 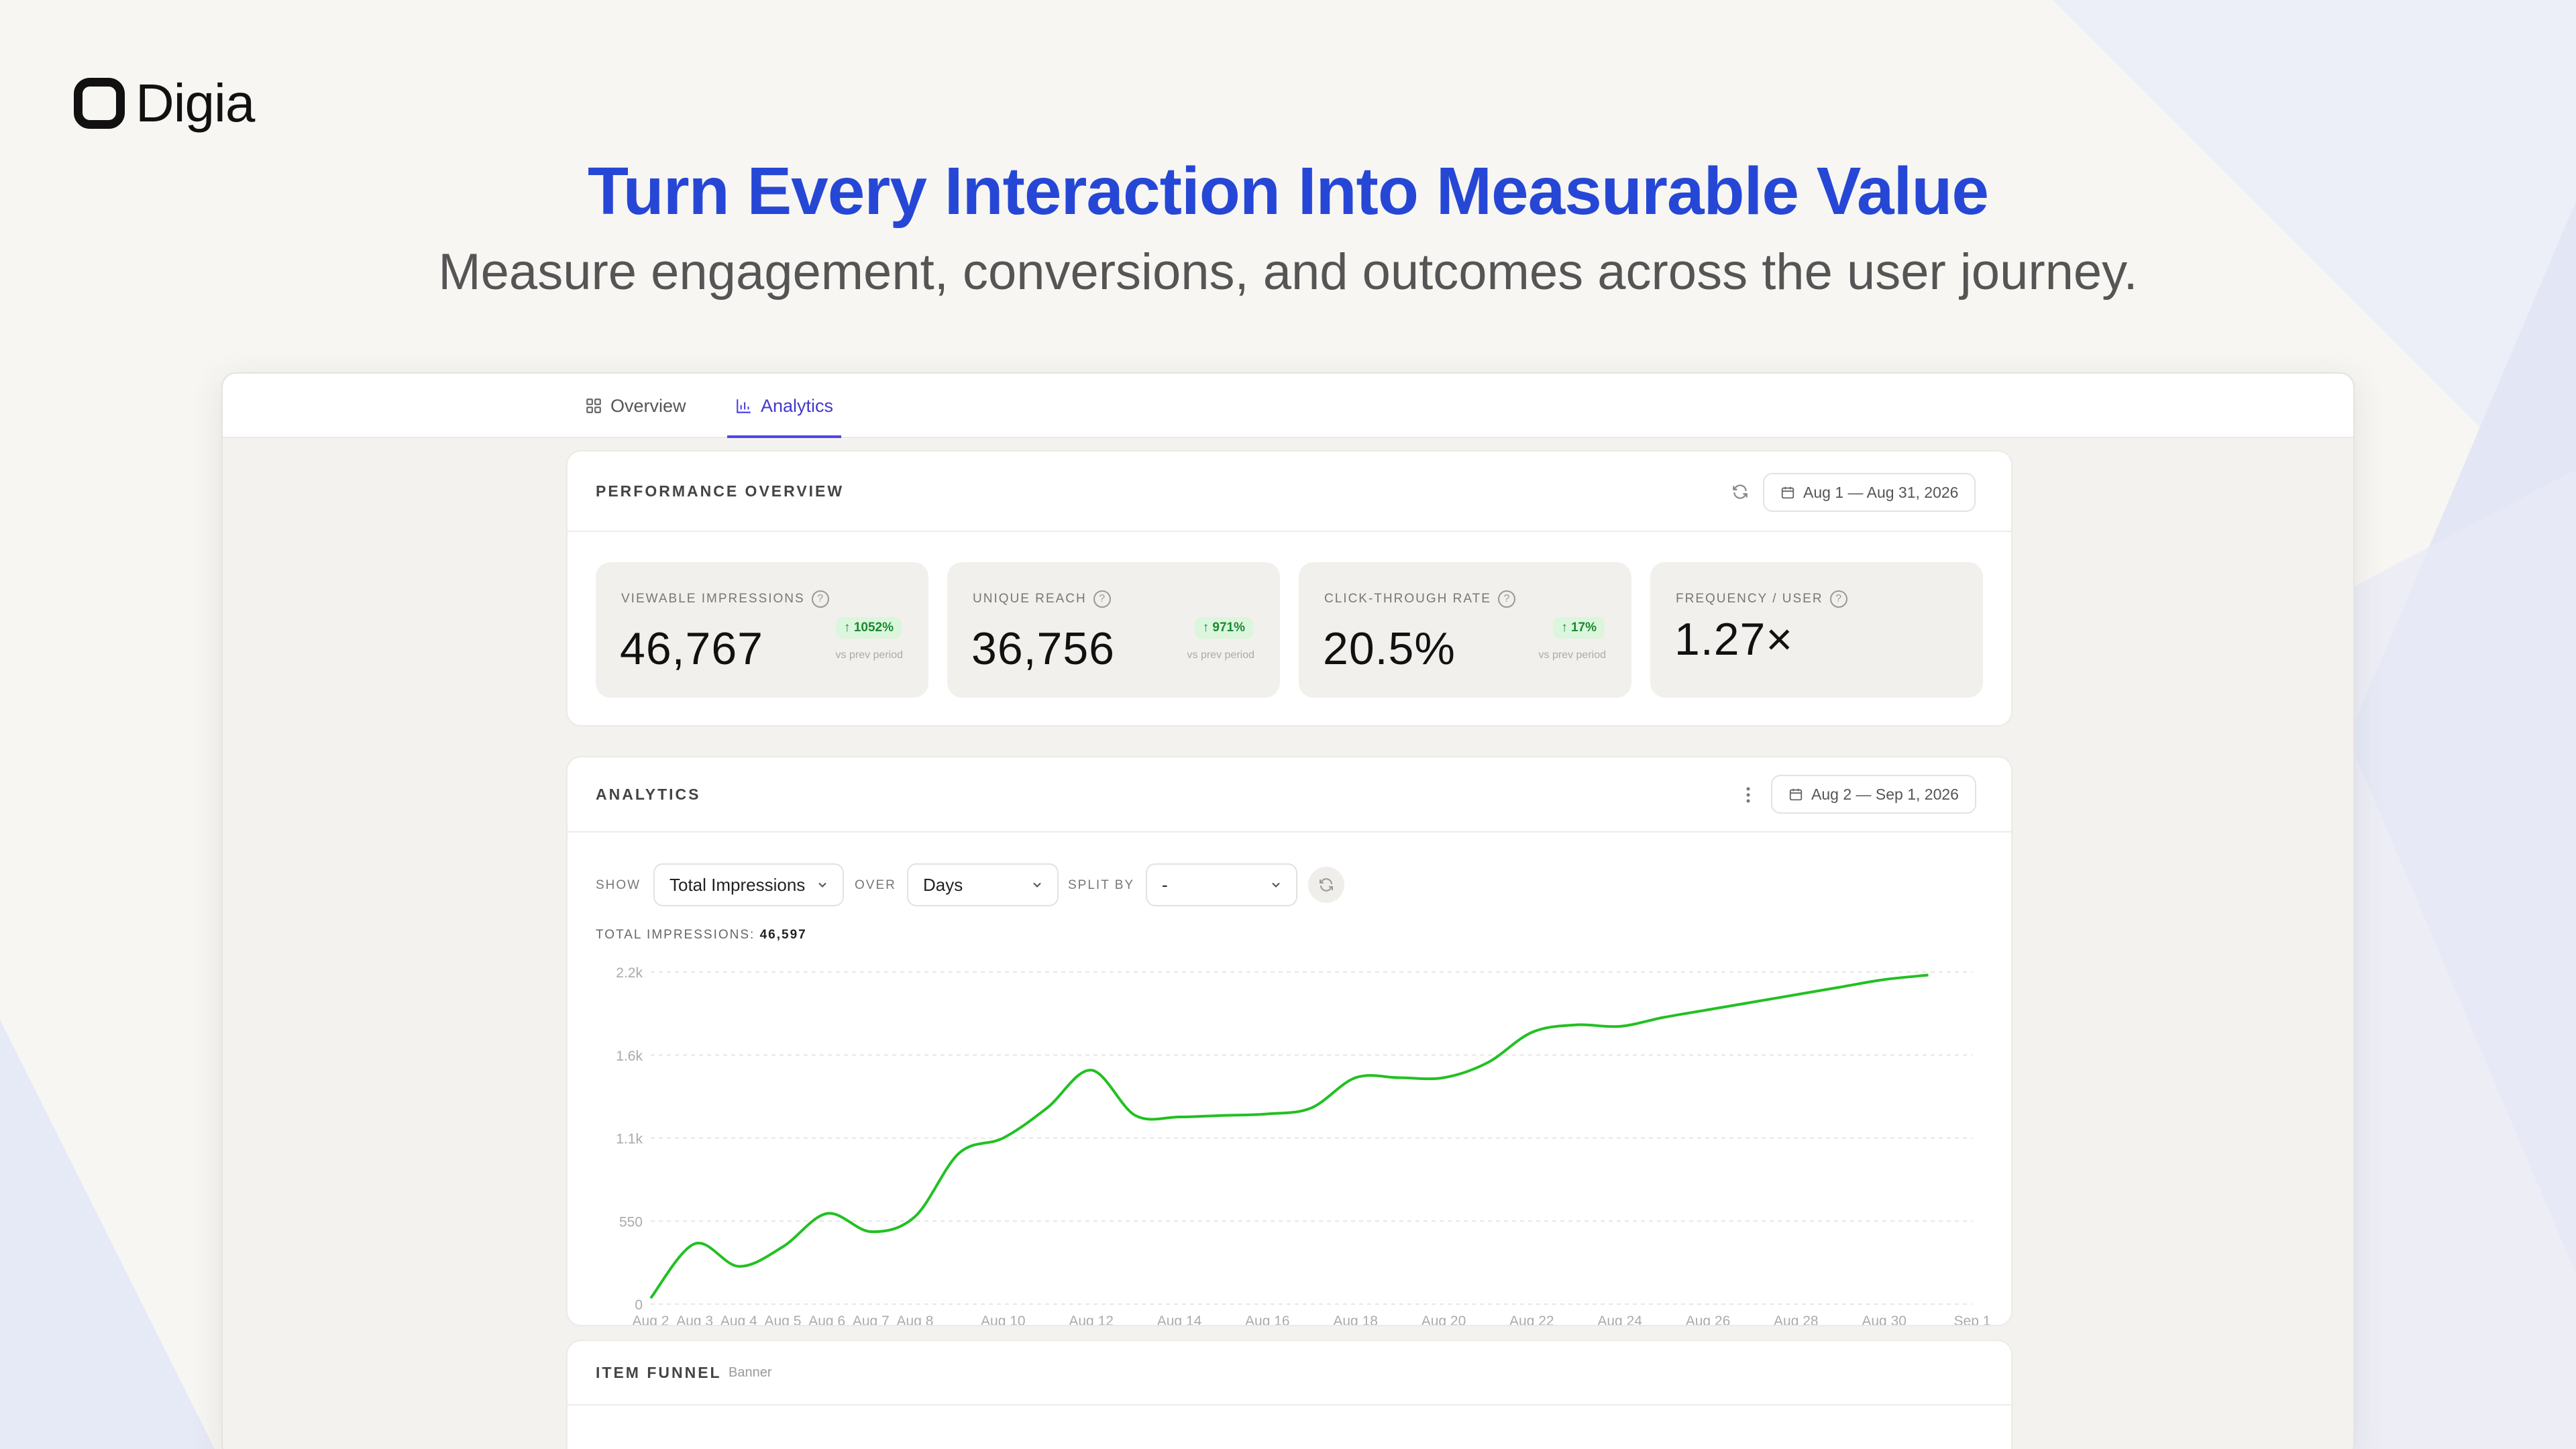 I want to click on show-metric-select: Total Impressions, so click(x=748, y=884).